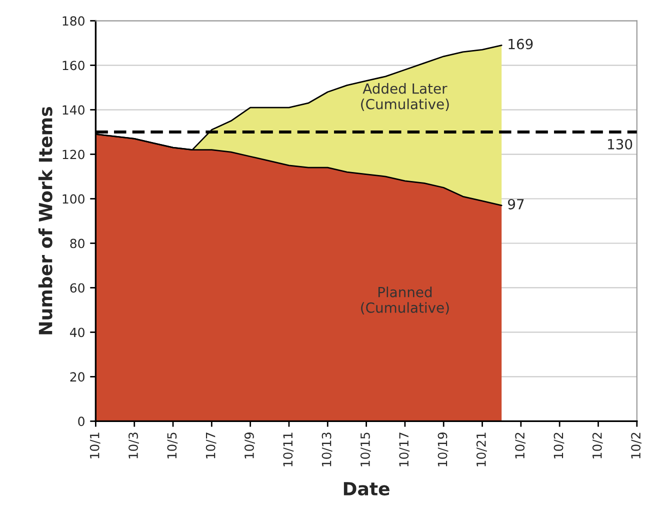 Image resolution: width=660 pixels, height=520 pixels. I want to click on y-axis-title: Number of Work Items, so click(45, 220).